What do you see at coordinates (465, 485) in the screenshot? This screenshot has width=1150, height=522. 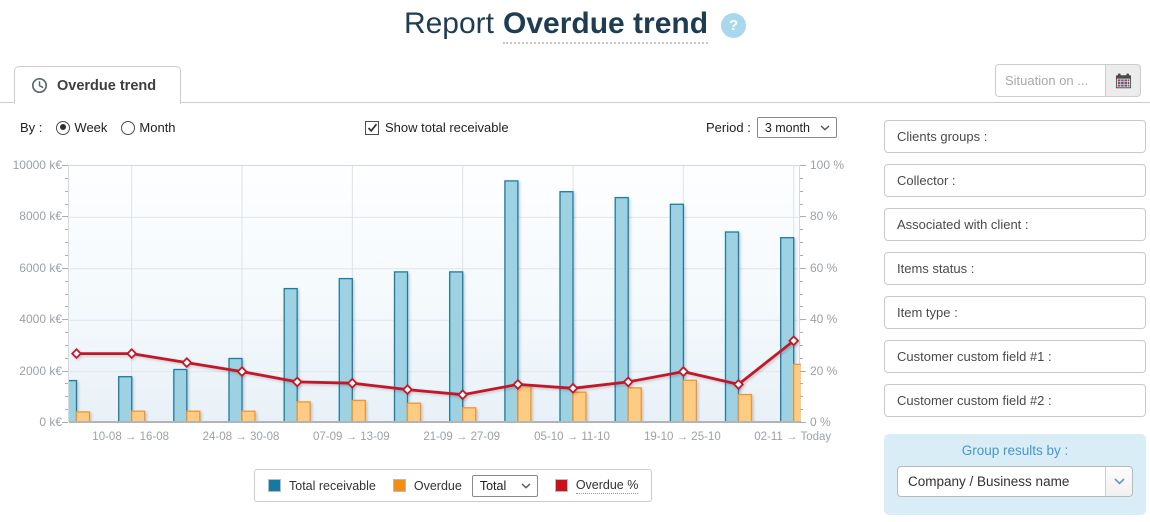 I see `legend-item-overdue: Overdue Total` at bounding box center [465, 485].